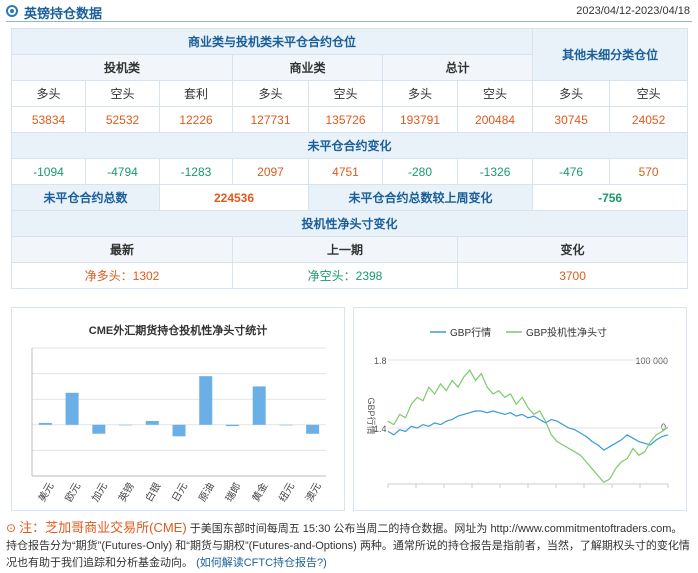  What do you see at coordinates (122, 67) in the screenshot?
I see `group-spec: 投机类` at bounding box center [122, 67].